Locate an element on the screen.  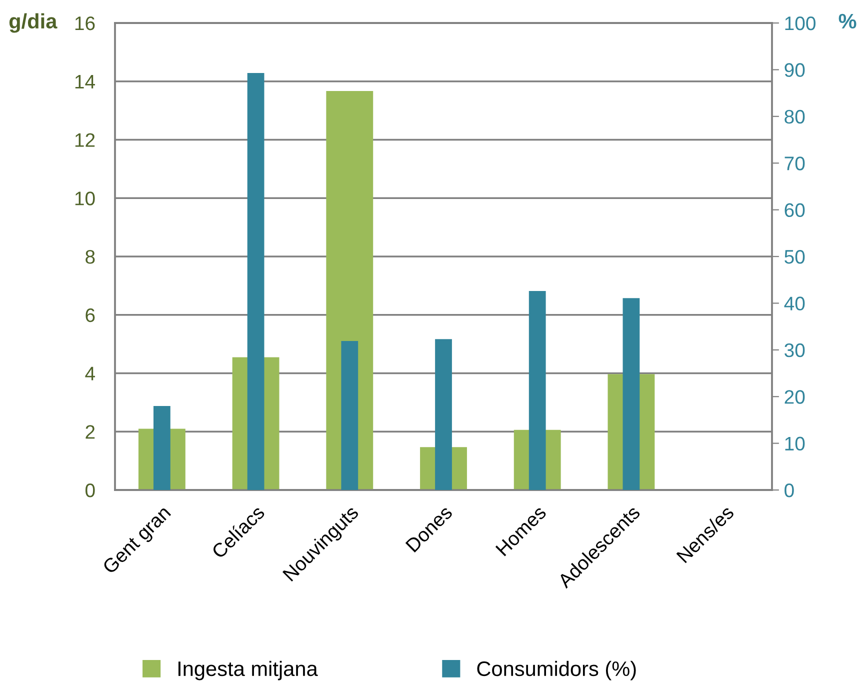
y2-tick-label: 0 is located at coordinates (789, 490).